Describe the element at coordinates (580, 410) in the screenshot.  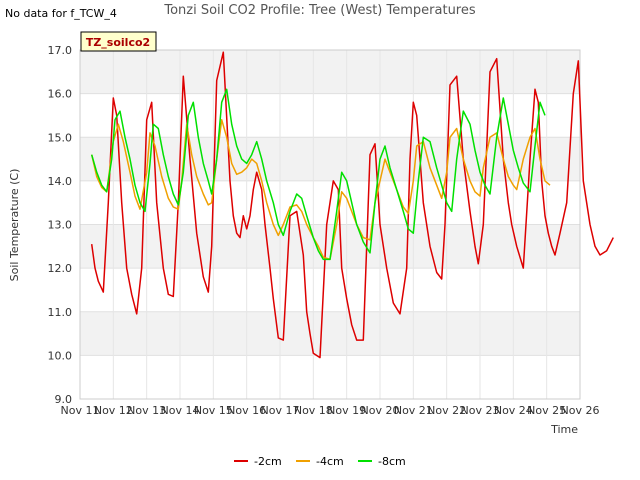
I see `x-tick-label: Nov 26` at that location.